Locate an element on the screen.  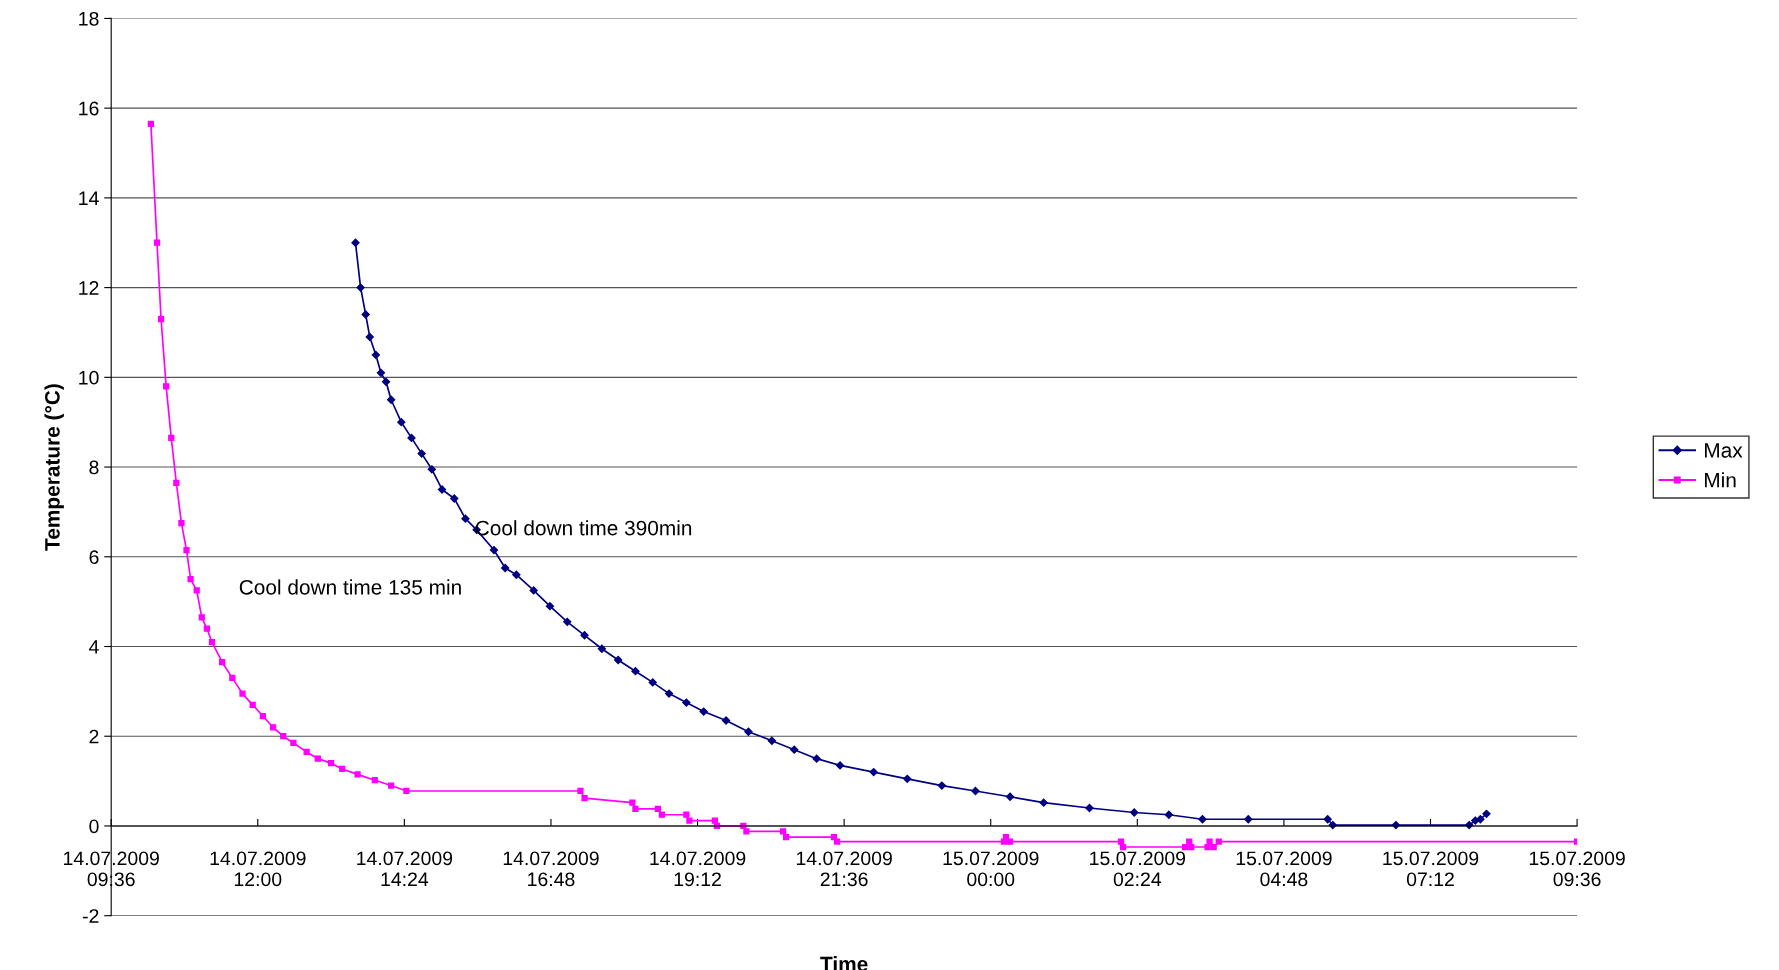
annotation: Cool down time 135 min is located at coordinates (350, 587).